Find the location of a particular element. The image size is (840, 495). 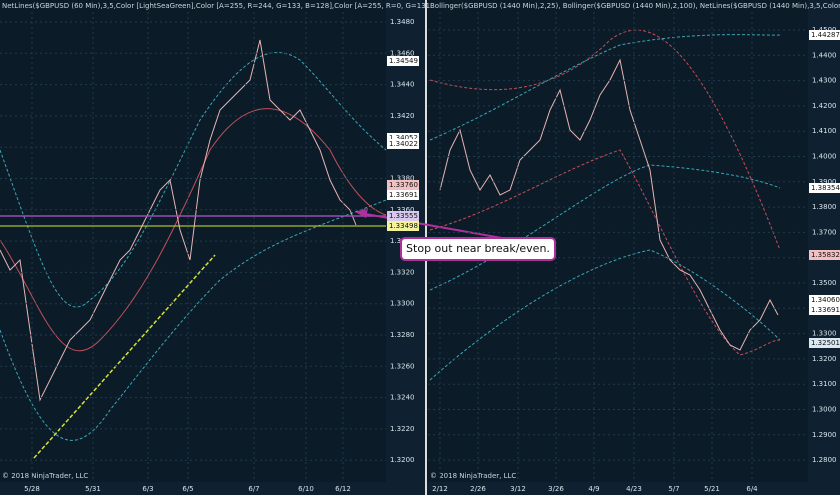

price-label: 1.3280 is located at coordinates (402, 335).